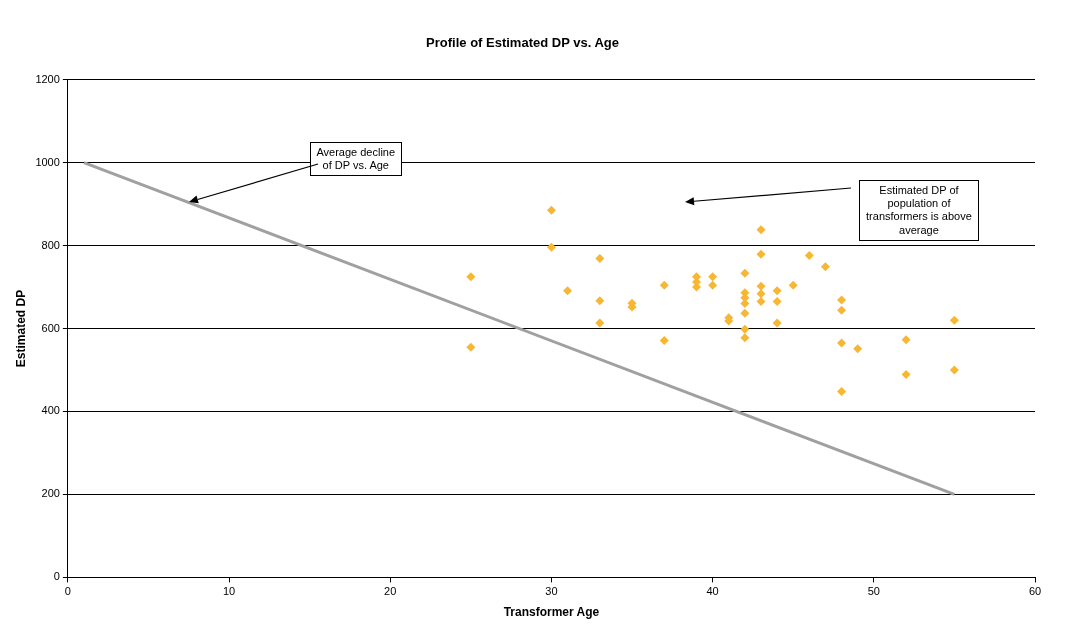  Describe the element at coordinates (229, 591) in the screenshot. I see `x-tick-label: 10` at that location.